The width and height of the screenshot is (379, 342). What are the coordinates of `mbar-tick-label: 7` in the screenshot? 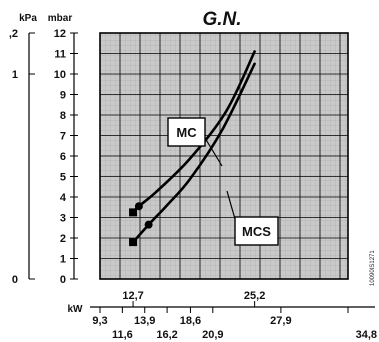 It's located at (63, 137).